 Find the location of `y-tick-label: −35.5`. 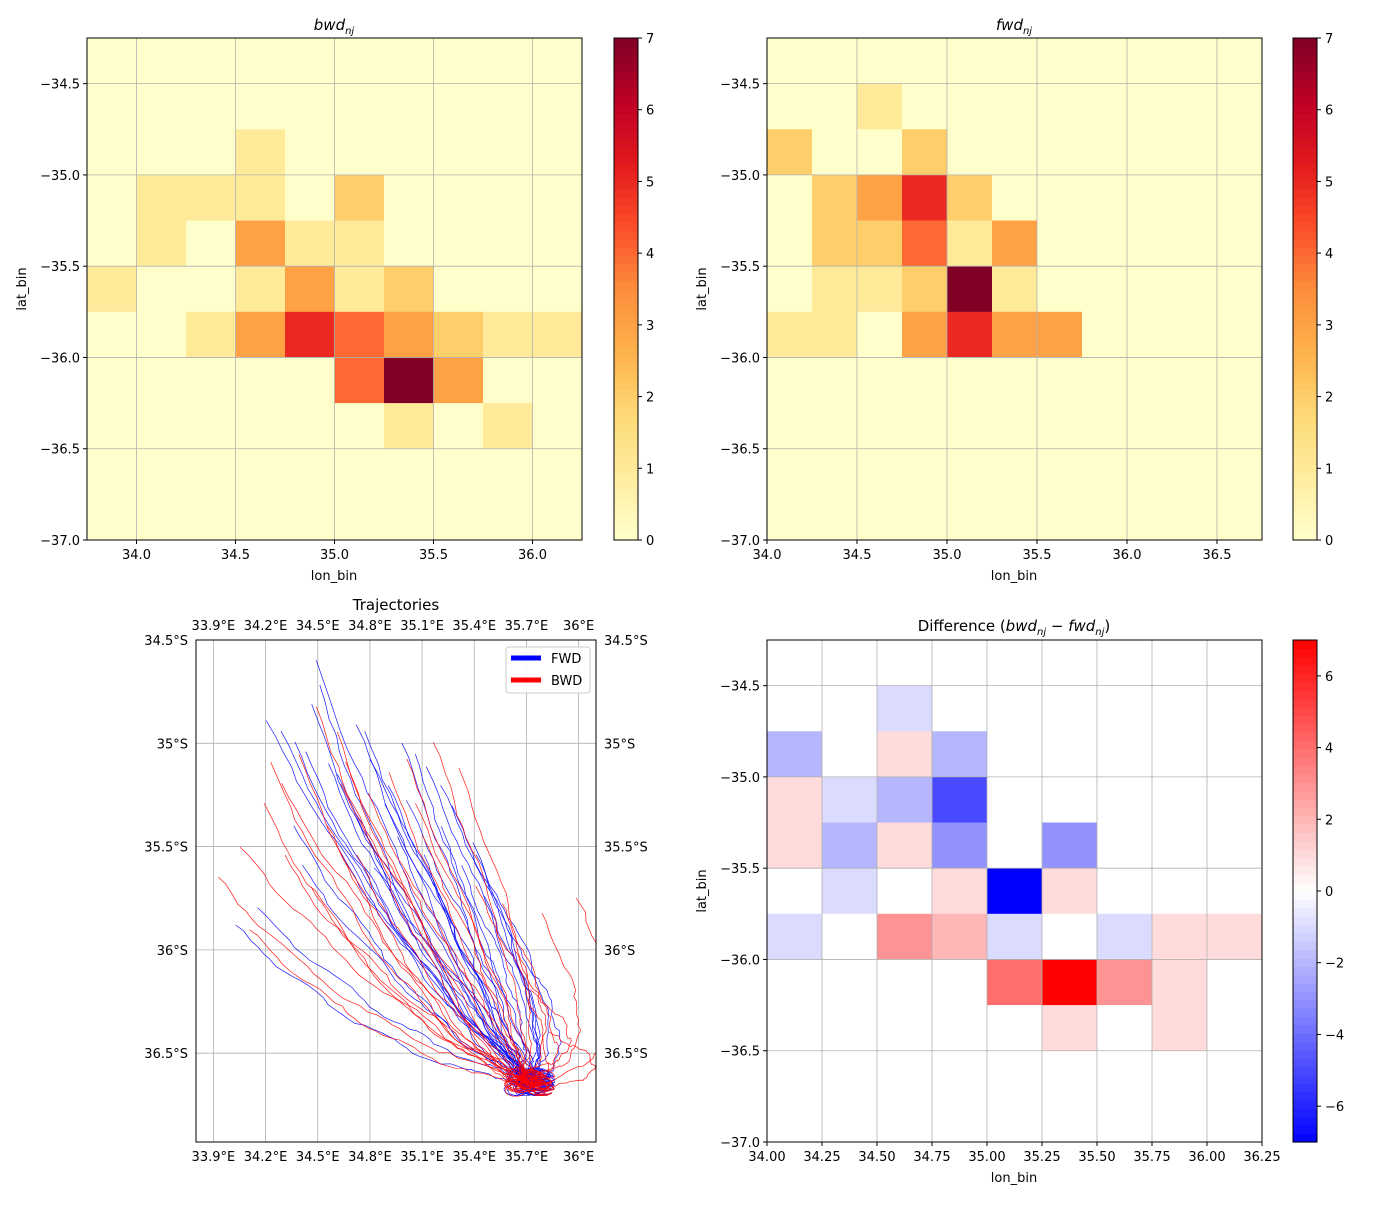

y-tick-label: −35.5 is located at coordinates (60, 267).